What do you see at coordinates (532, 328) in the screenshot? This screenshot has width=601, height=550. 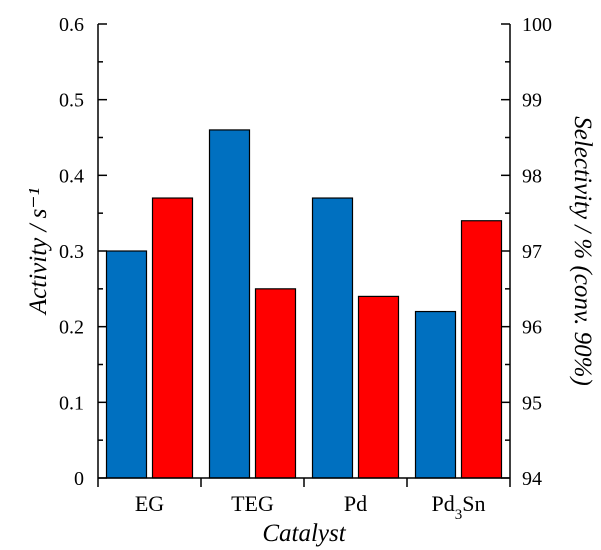 I see `y2-tick-label: 96` at bounding box center [532, 328].